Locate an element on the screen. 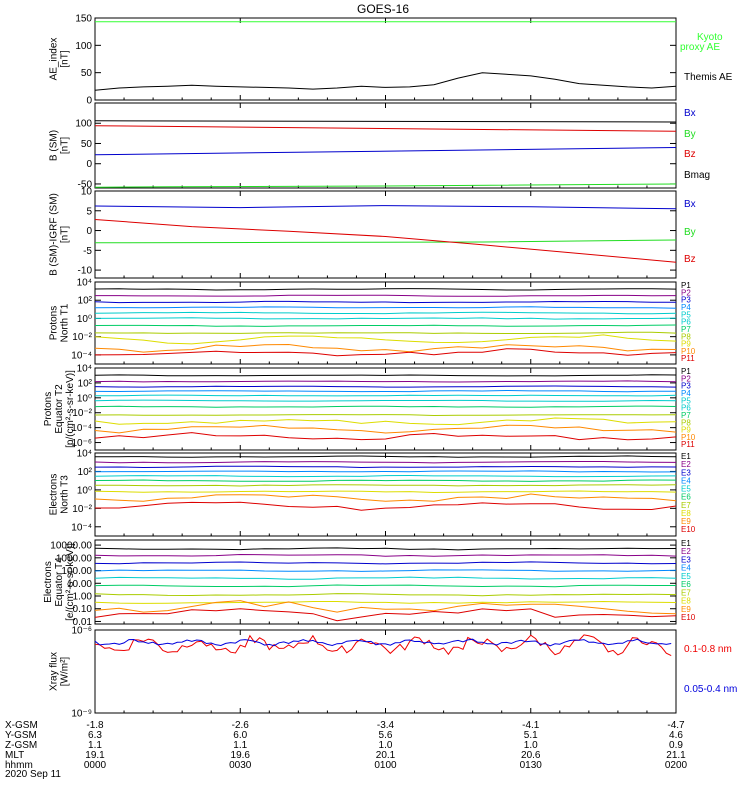  ephem-value: 19.1 is located at coordinates (95, 755).